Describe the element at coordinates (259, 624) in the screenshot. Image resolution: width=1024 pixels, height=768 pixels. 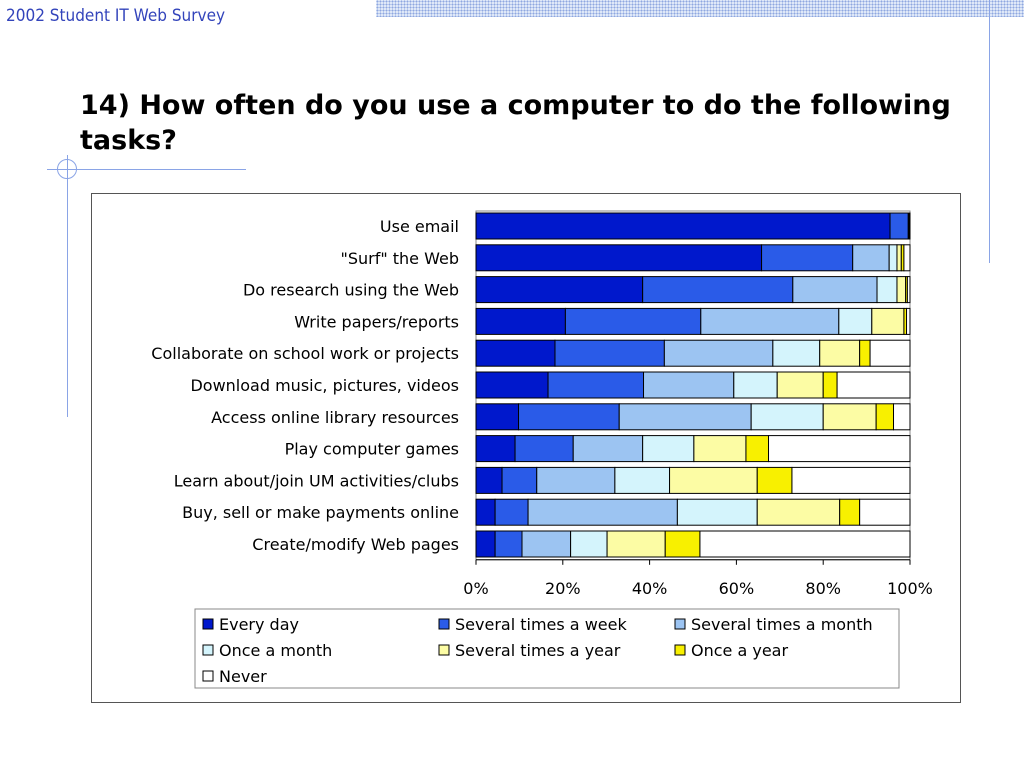
I see `legend-label: Every day` at that location.